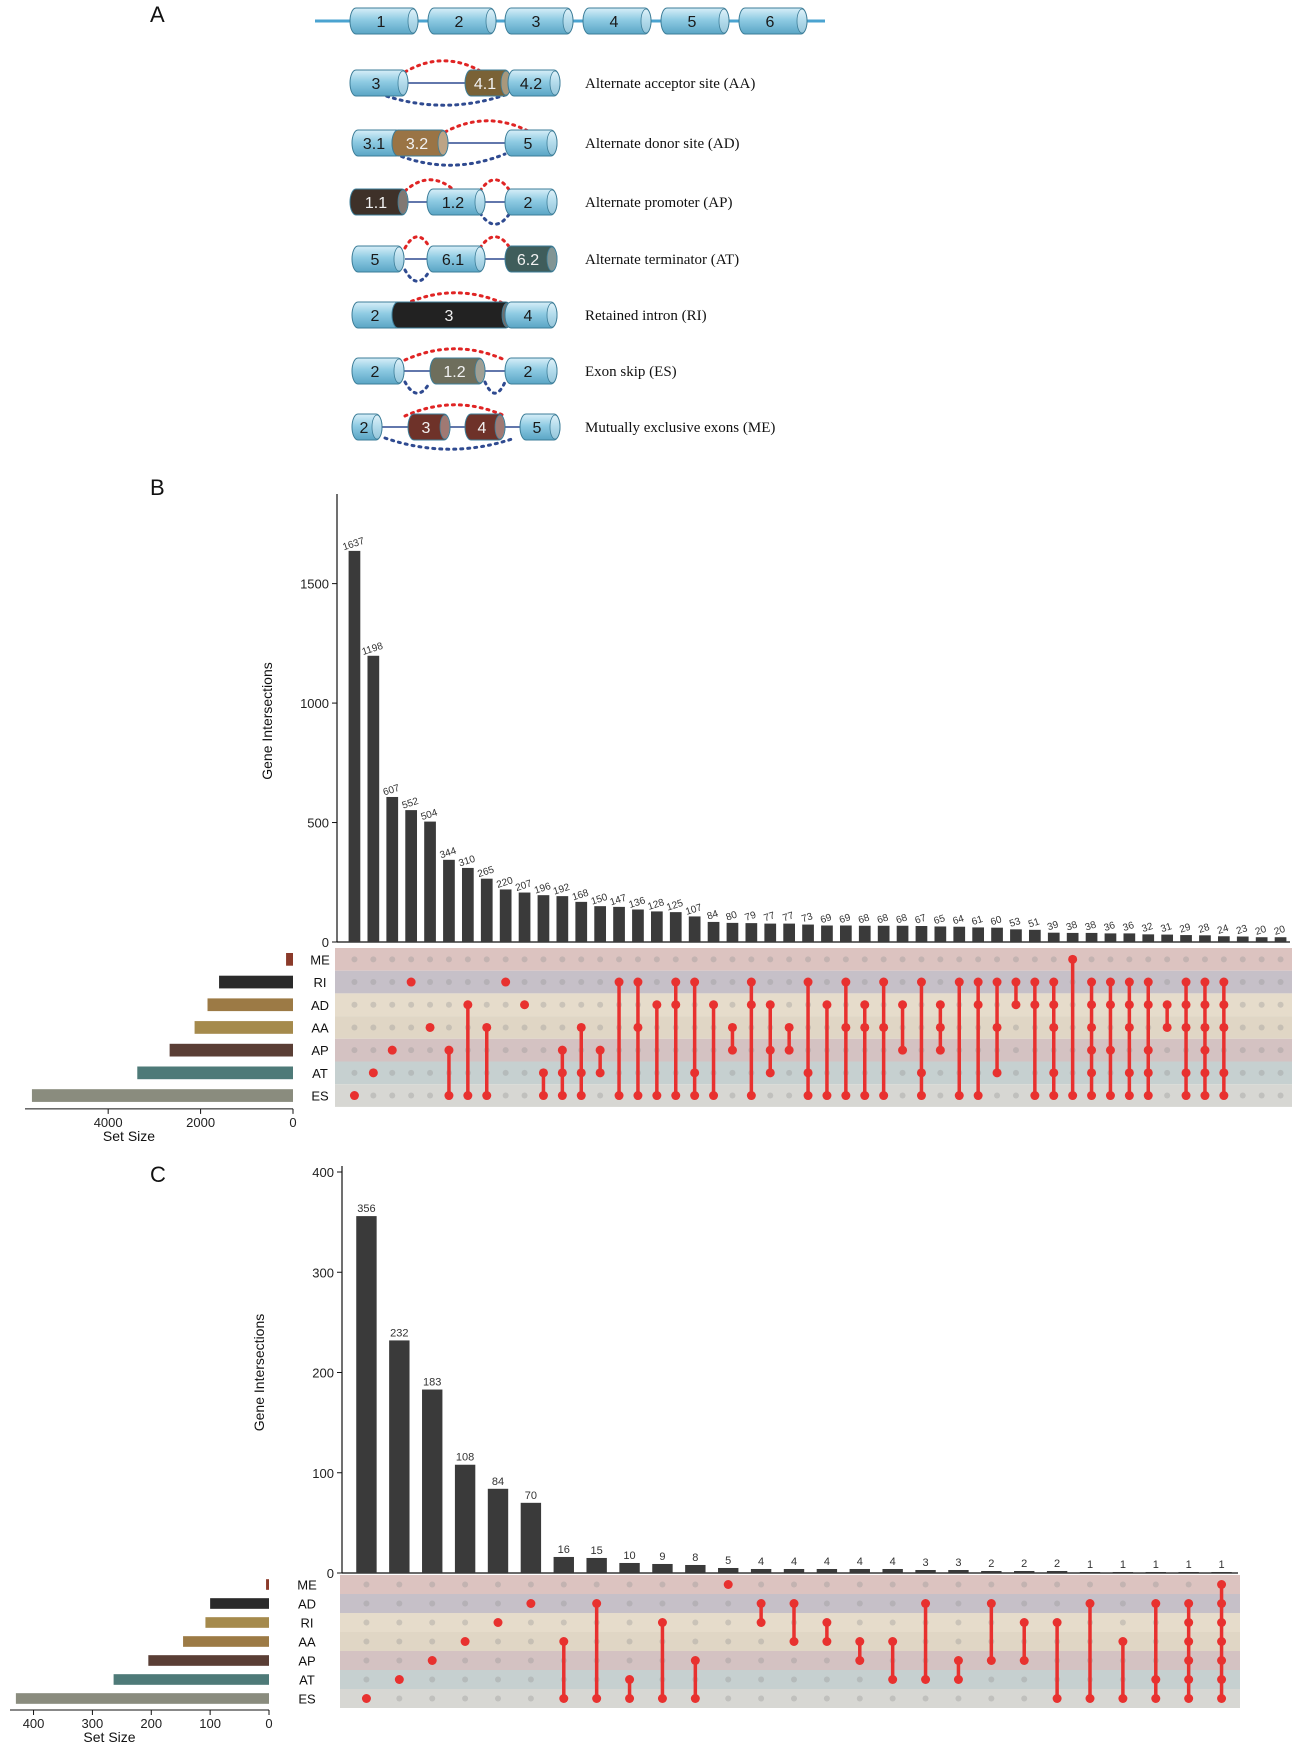  What do you see at coordinates (807, 918) in the screenshot?
I see `bar-label: 73` at bounding box center [807, 918].